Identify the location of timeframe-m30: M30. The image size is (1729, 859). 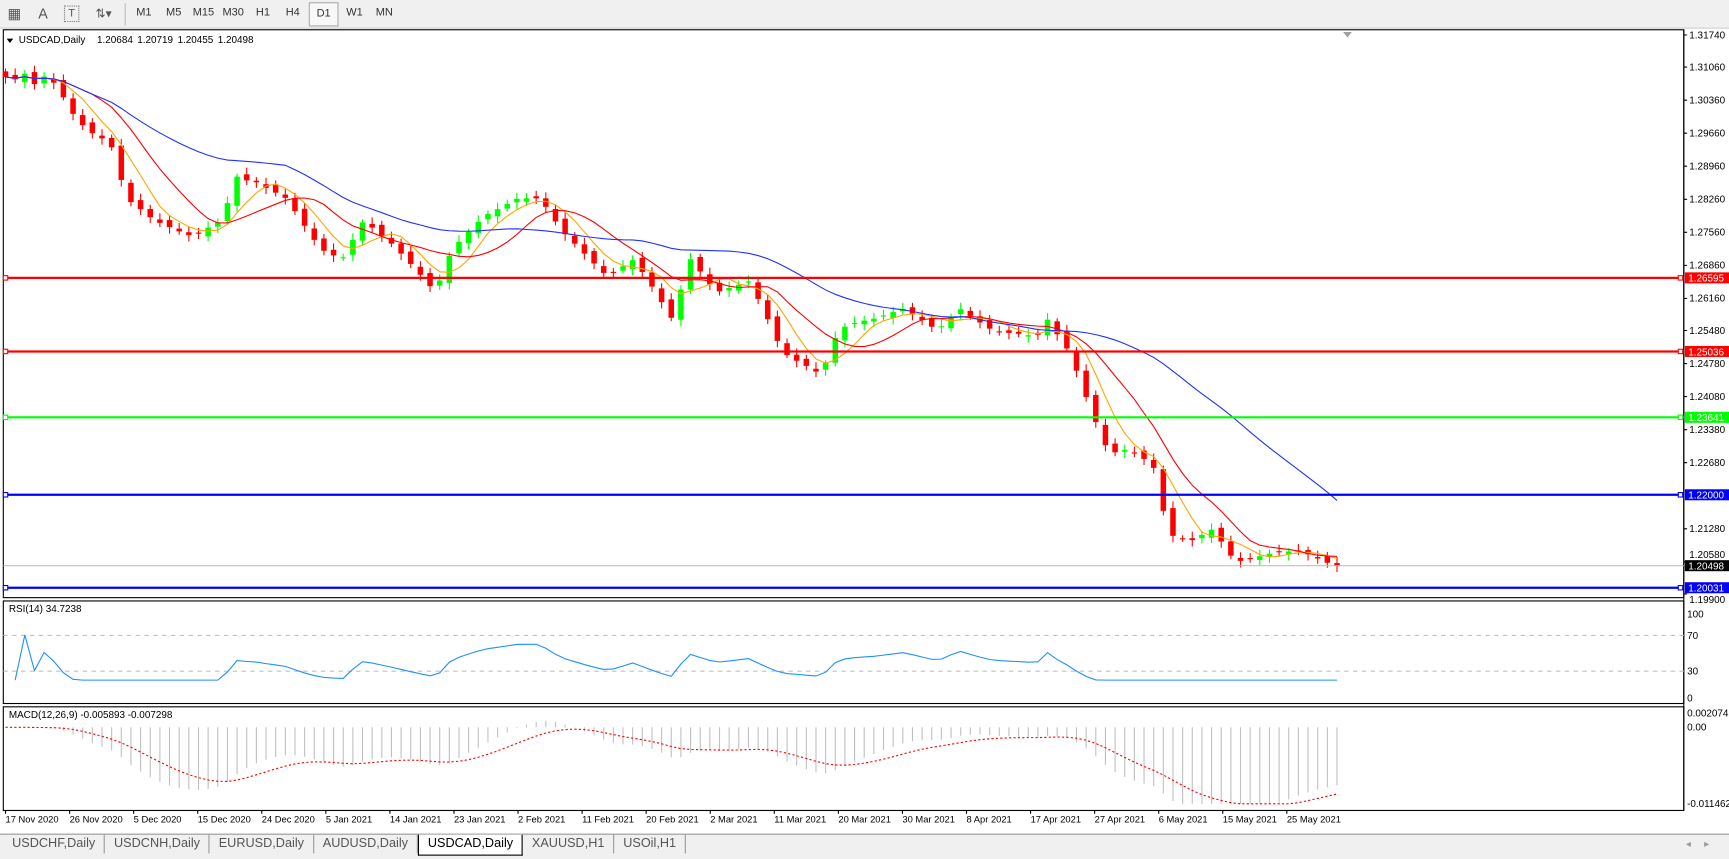
(233, 12).